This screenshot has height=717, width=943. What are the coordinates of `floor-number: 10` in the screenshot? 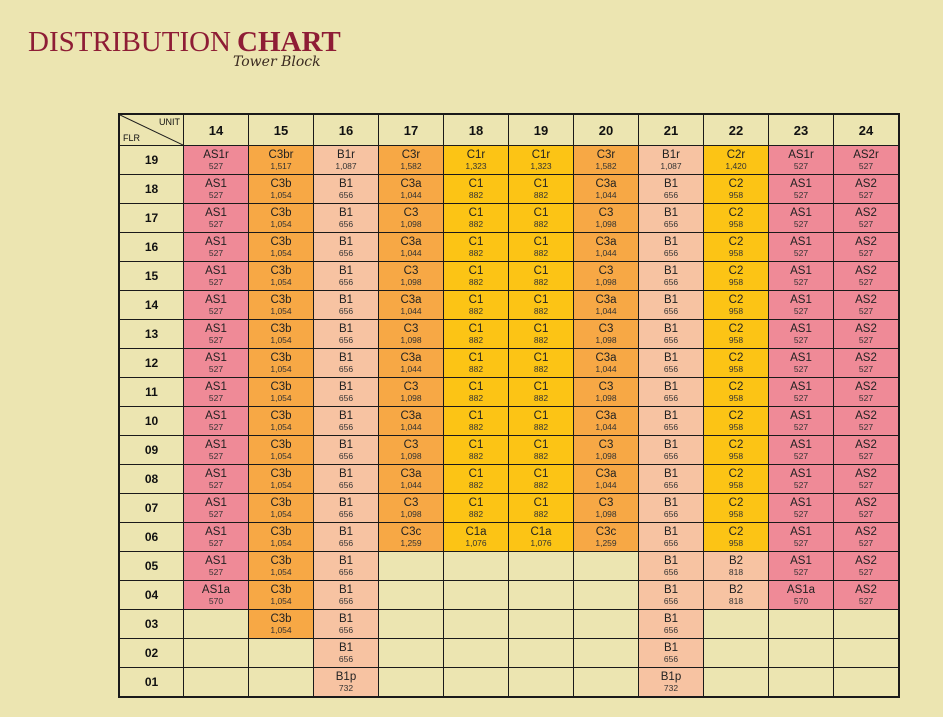 It's located at (151, 421).